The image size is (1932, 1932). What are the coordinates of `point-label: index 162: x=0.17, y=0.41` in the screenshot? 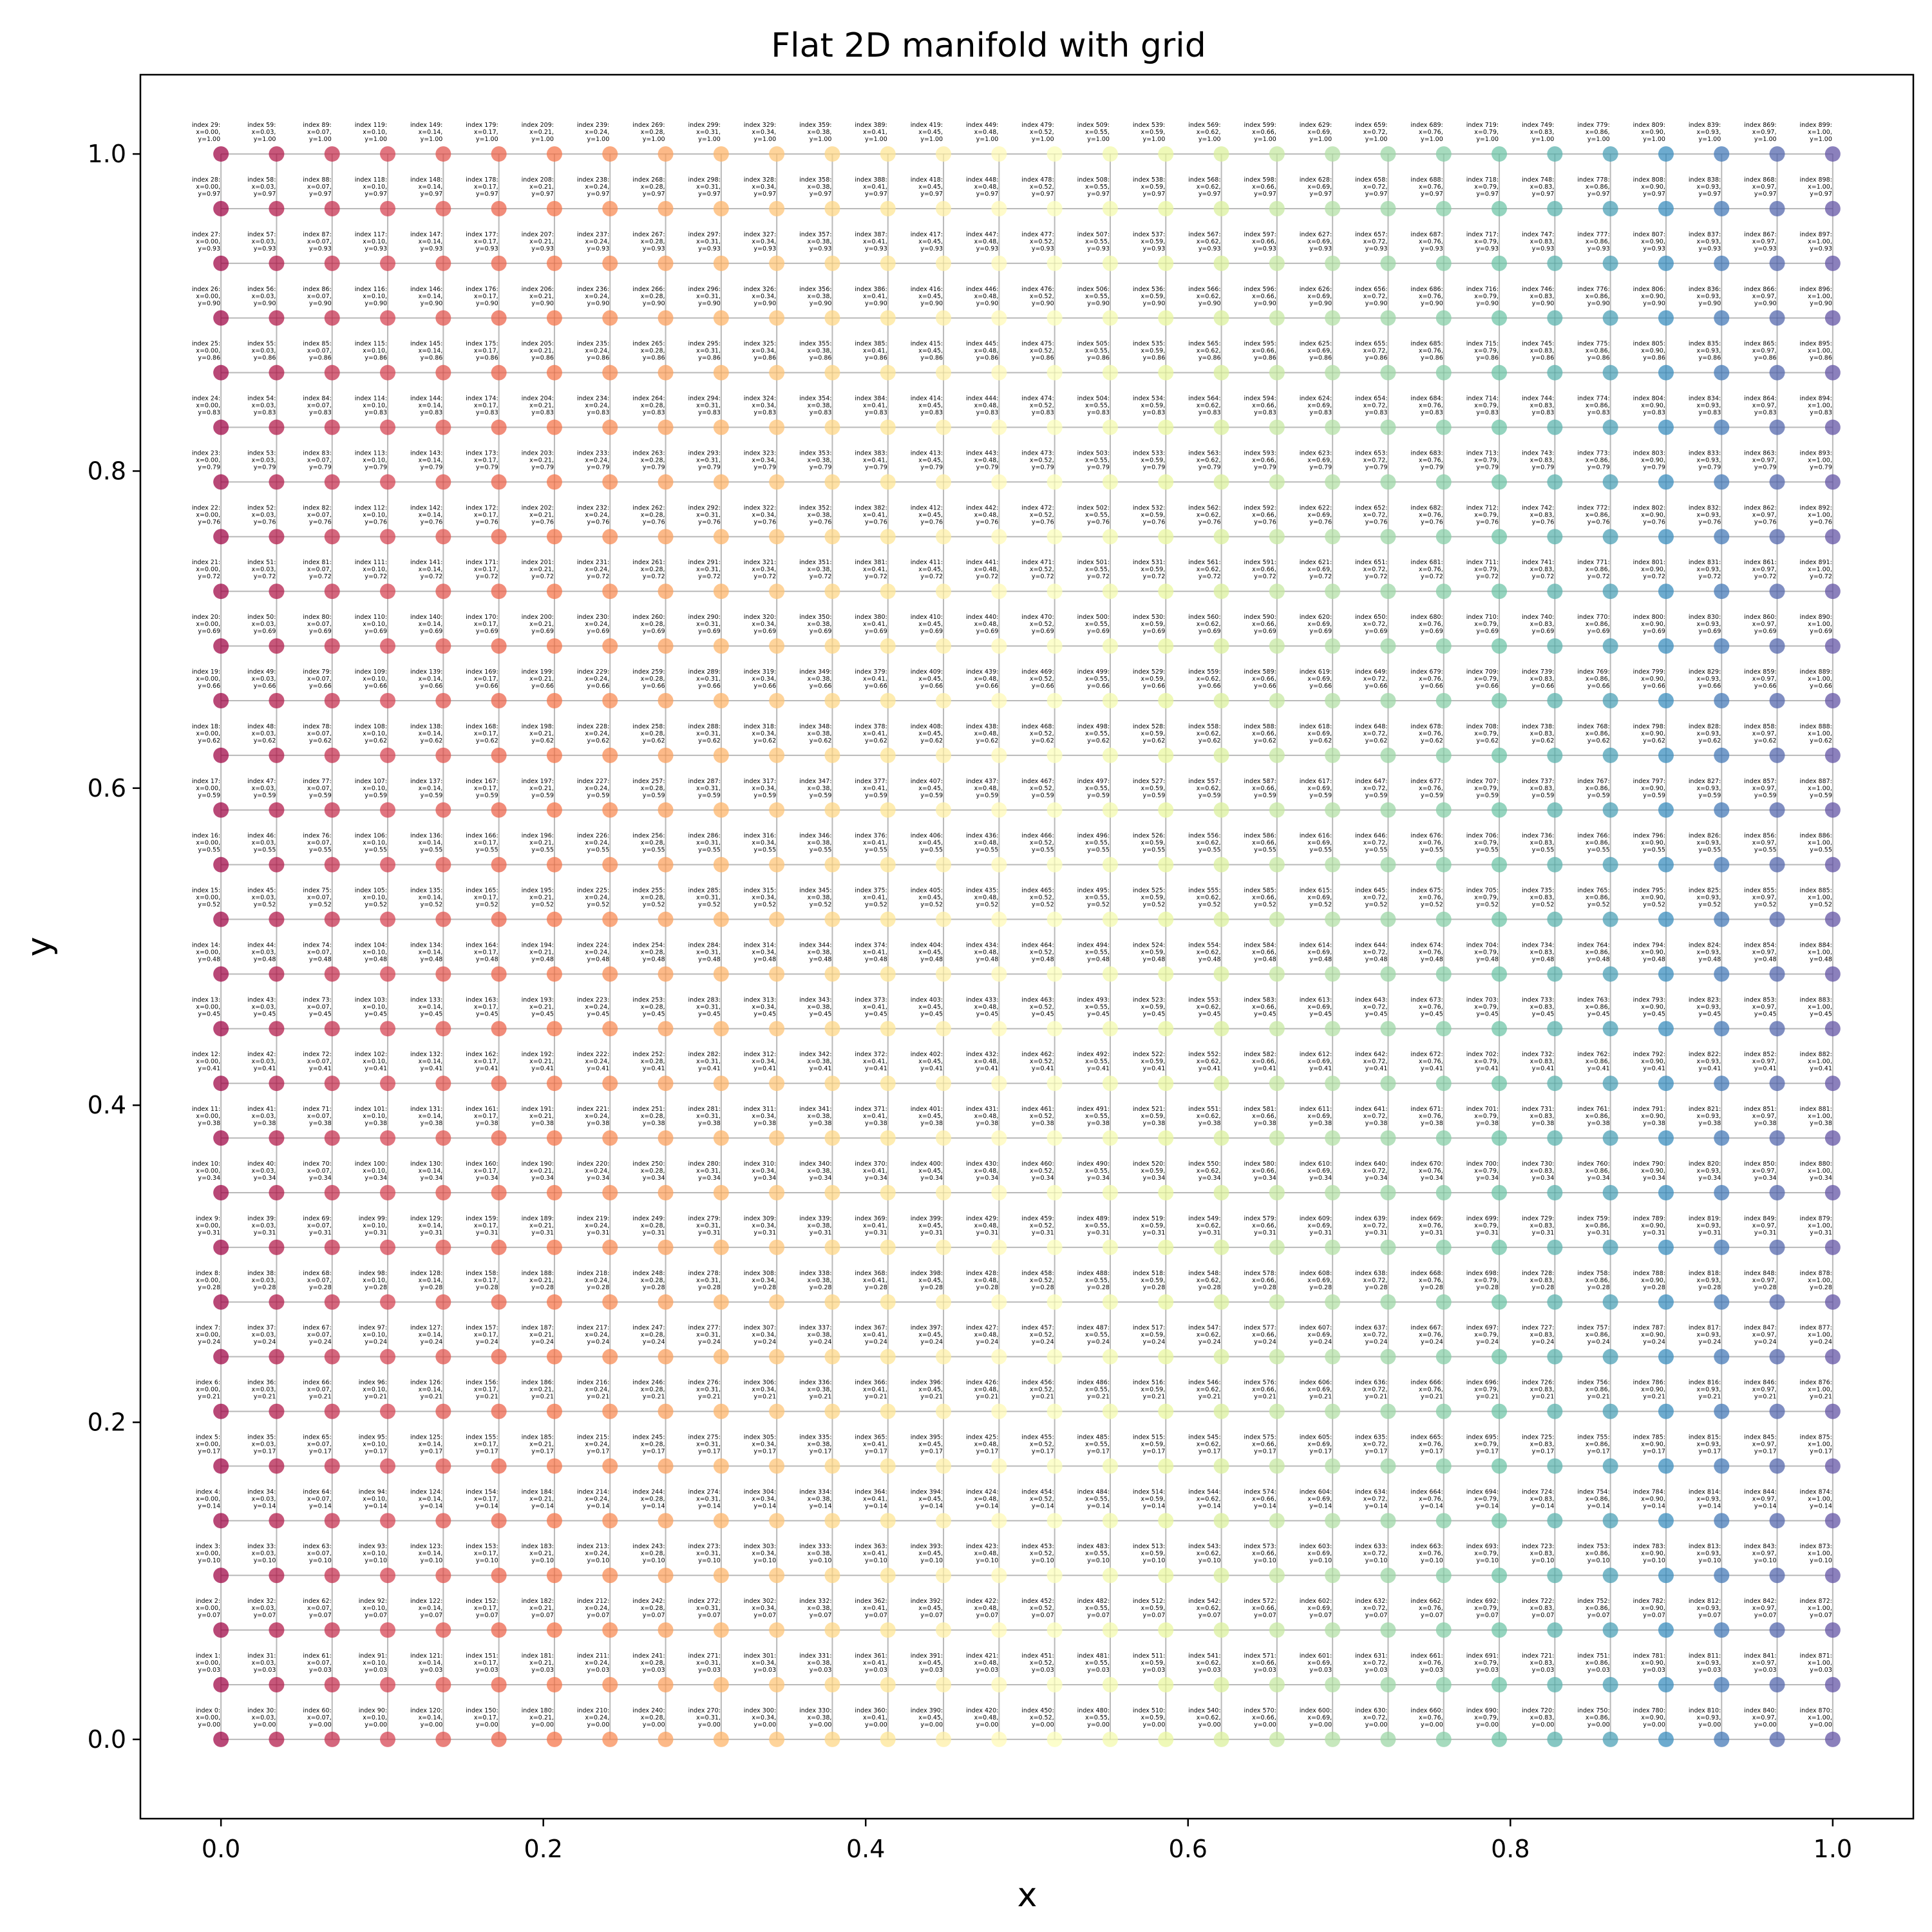 It's located at (482, 1061).